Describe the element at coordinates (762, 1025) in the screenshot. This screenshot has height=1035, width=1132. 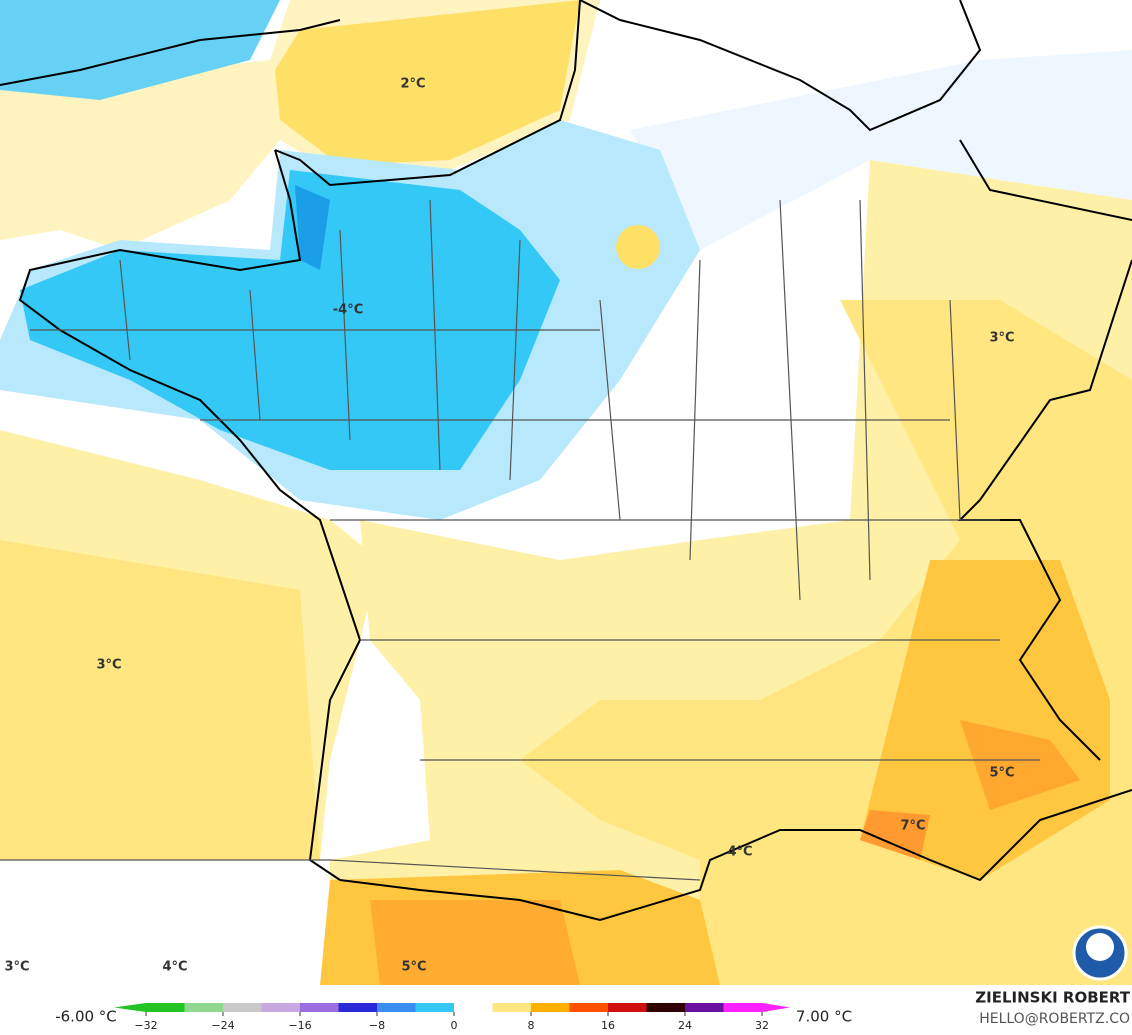
I see `colorbar-tick-label: 32` at that location.